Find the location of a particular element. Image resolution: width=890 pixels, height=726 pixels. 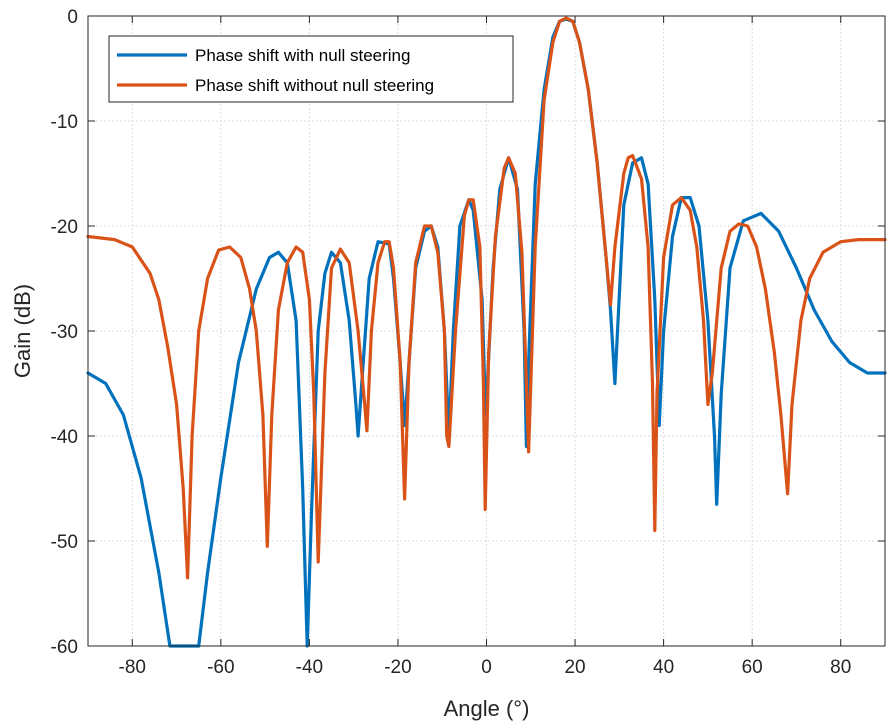

x-tick-label: 40 is located at coordinates (663, 667).